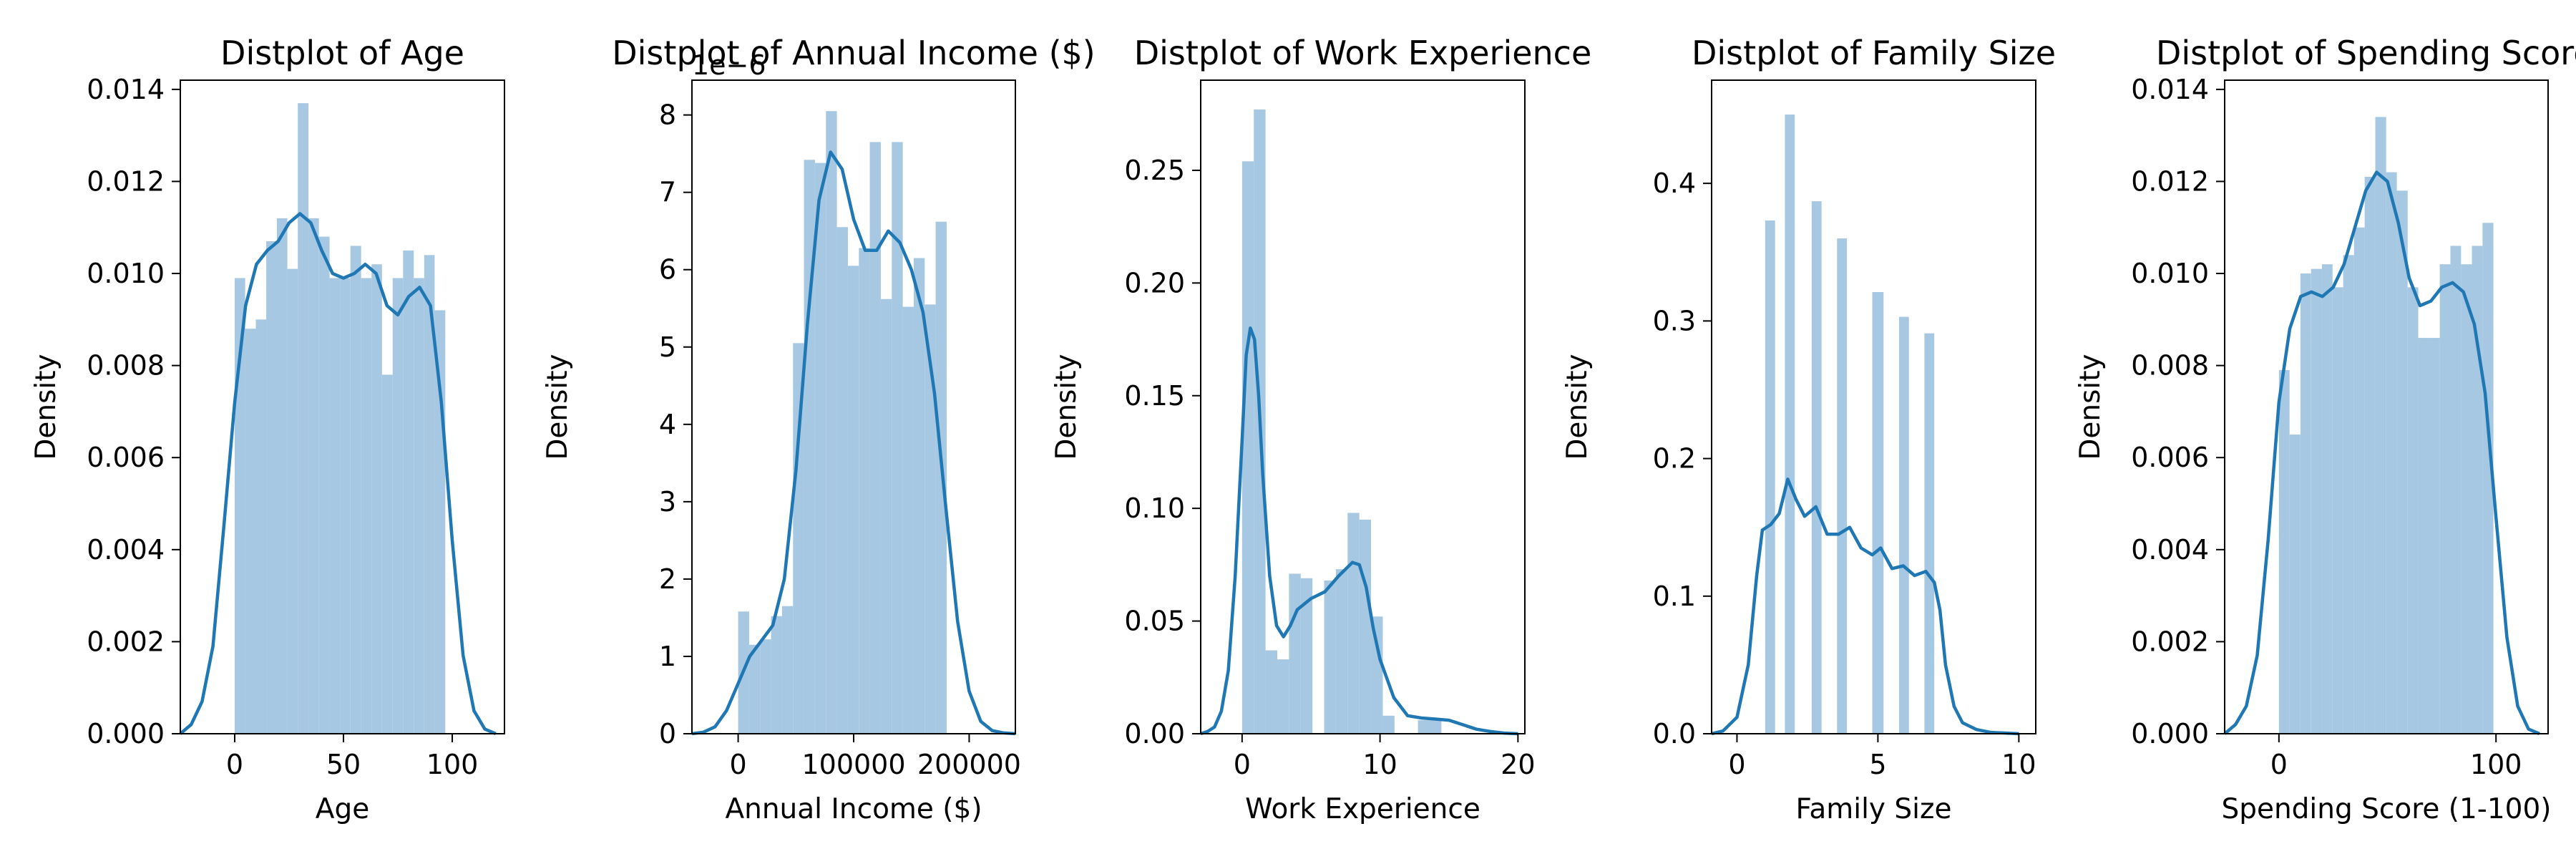 The width and height of the screenshot is (2576, 859). What do you see at coordinates (667, 192) in the screenshot?
I see `y-tick-label: 7` at bounding box center [667, 192].